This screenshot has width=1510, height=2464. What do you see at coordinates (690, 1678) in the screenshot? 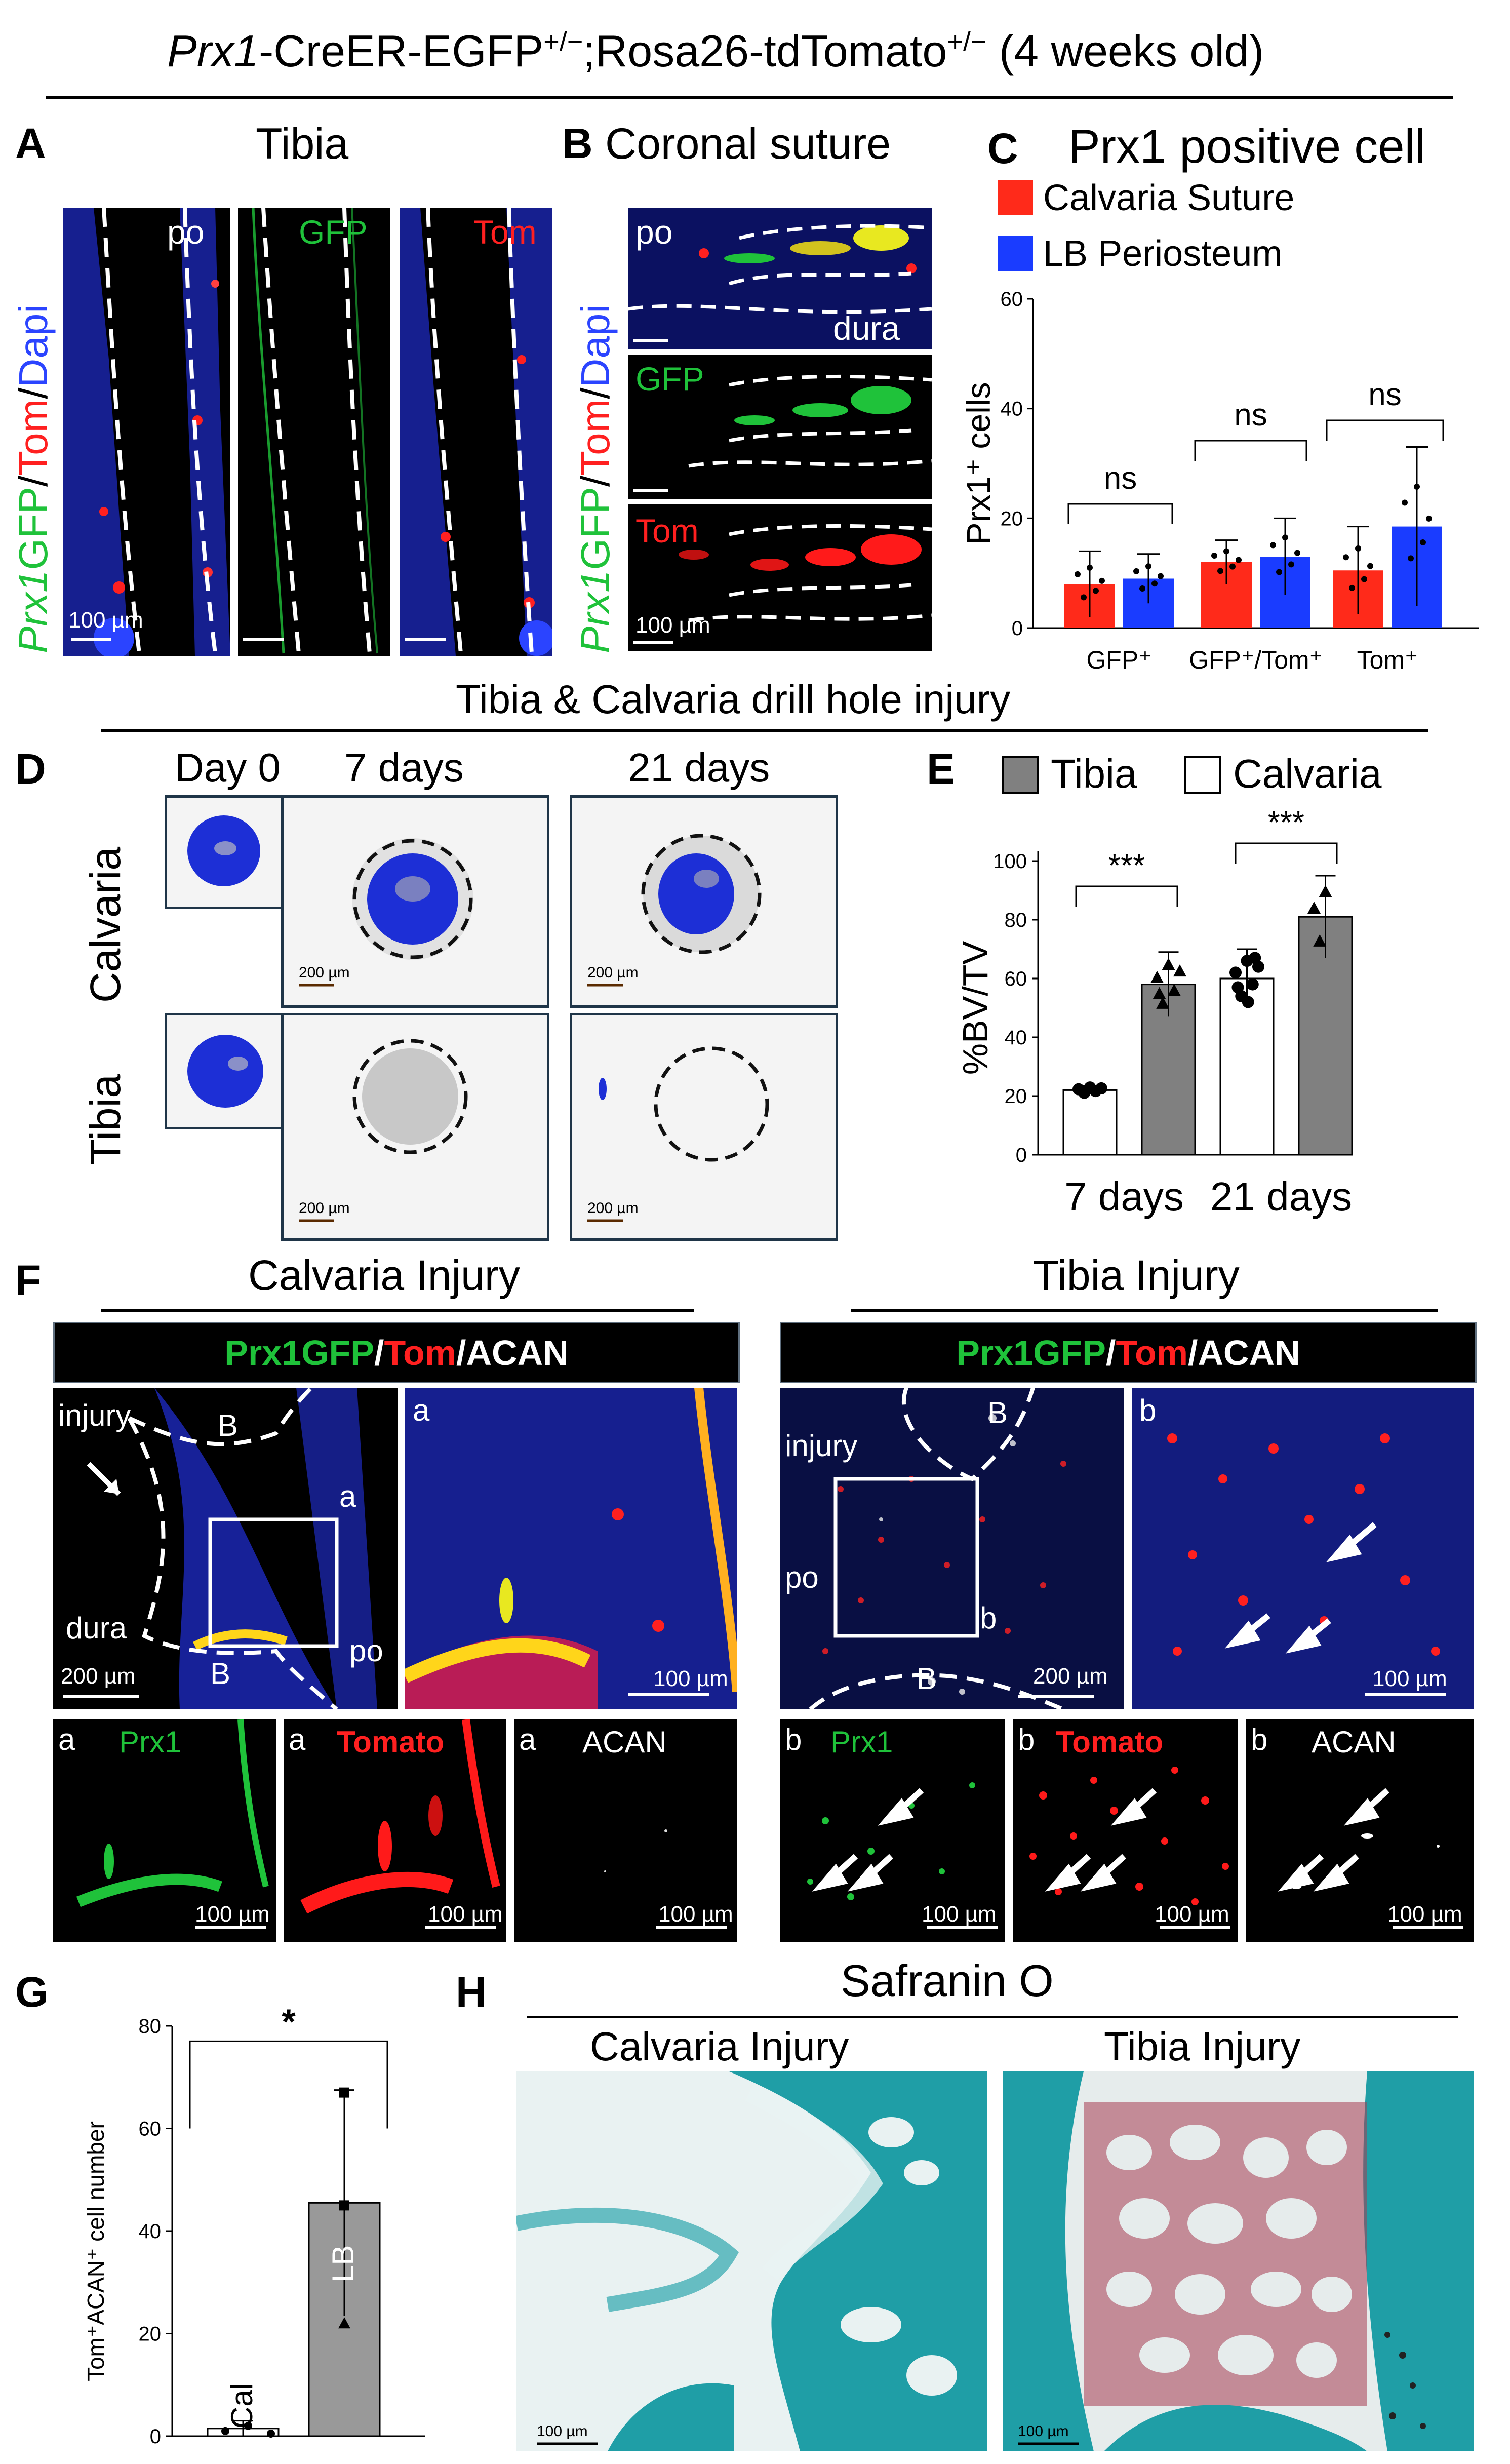
I see `panel-f-zoom-a-scale: 100 µm` at bounding box center [690, 1678].